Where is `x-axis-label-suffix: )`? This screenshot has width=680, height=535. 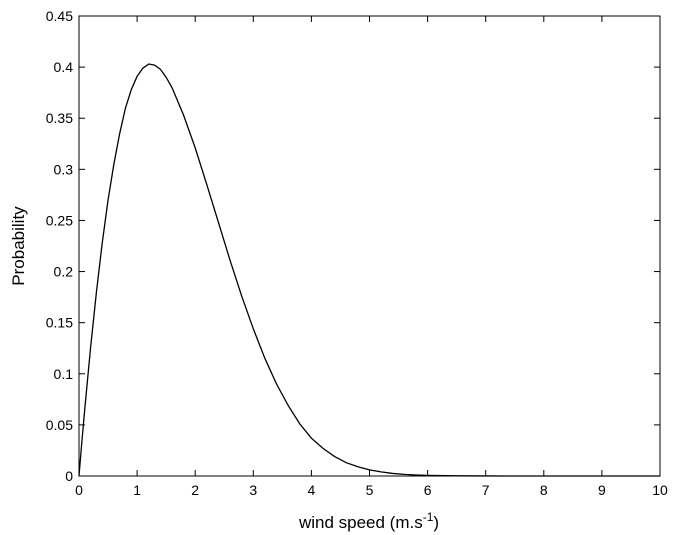
x-axis-label-suffix: ) is located at coordinates (436, 522).